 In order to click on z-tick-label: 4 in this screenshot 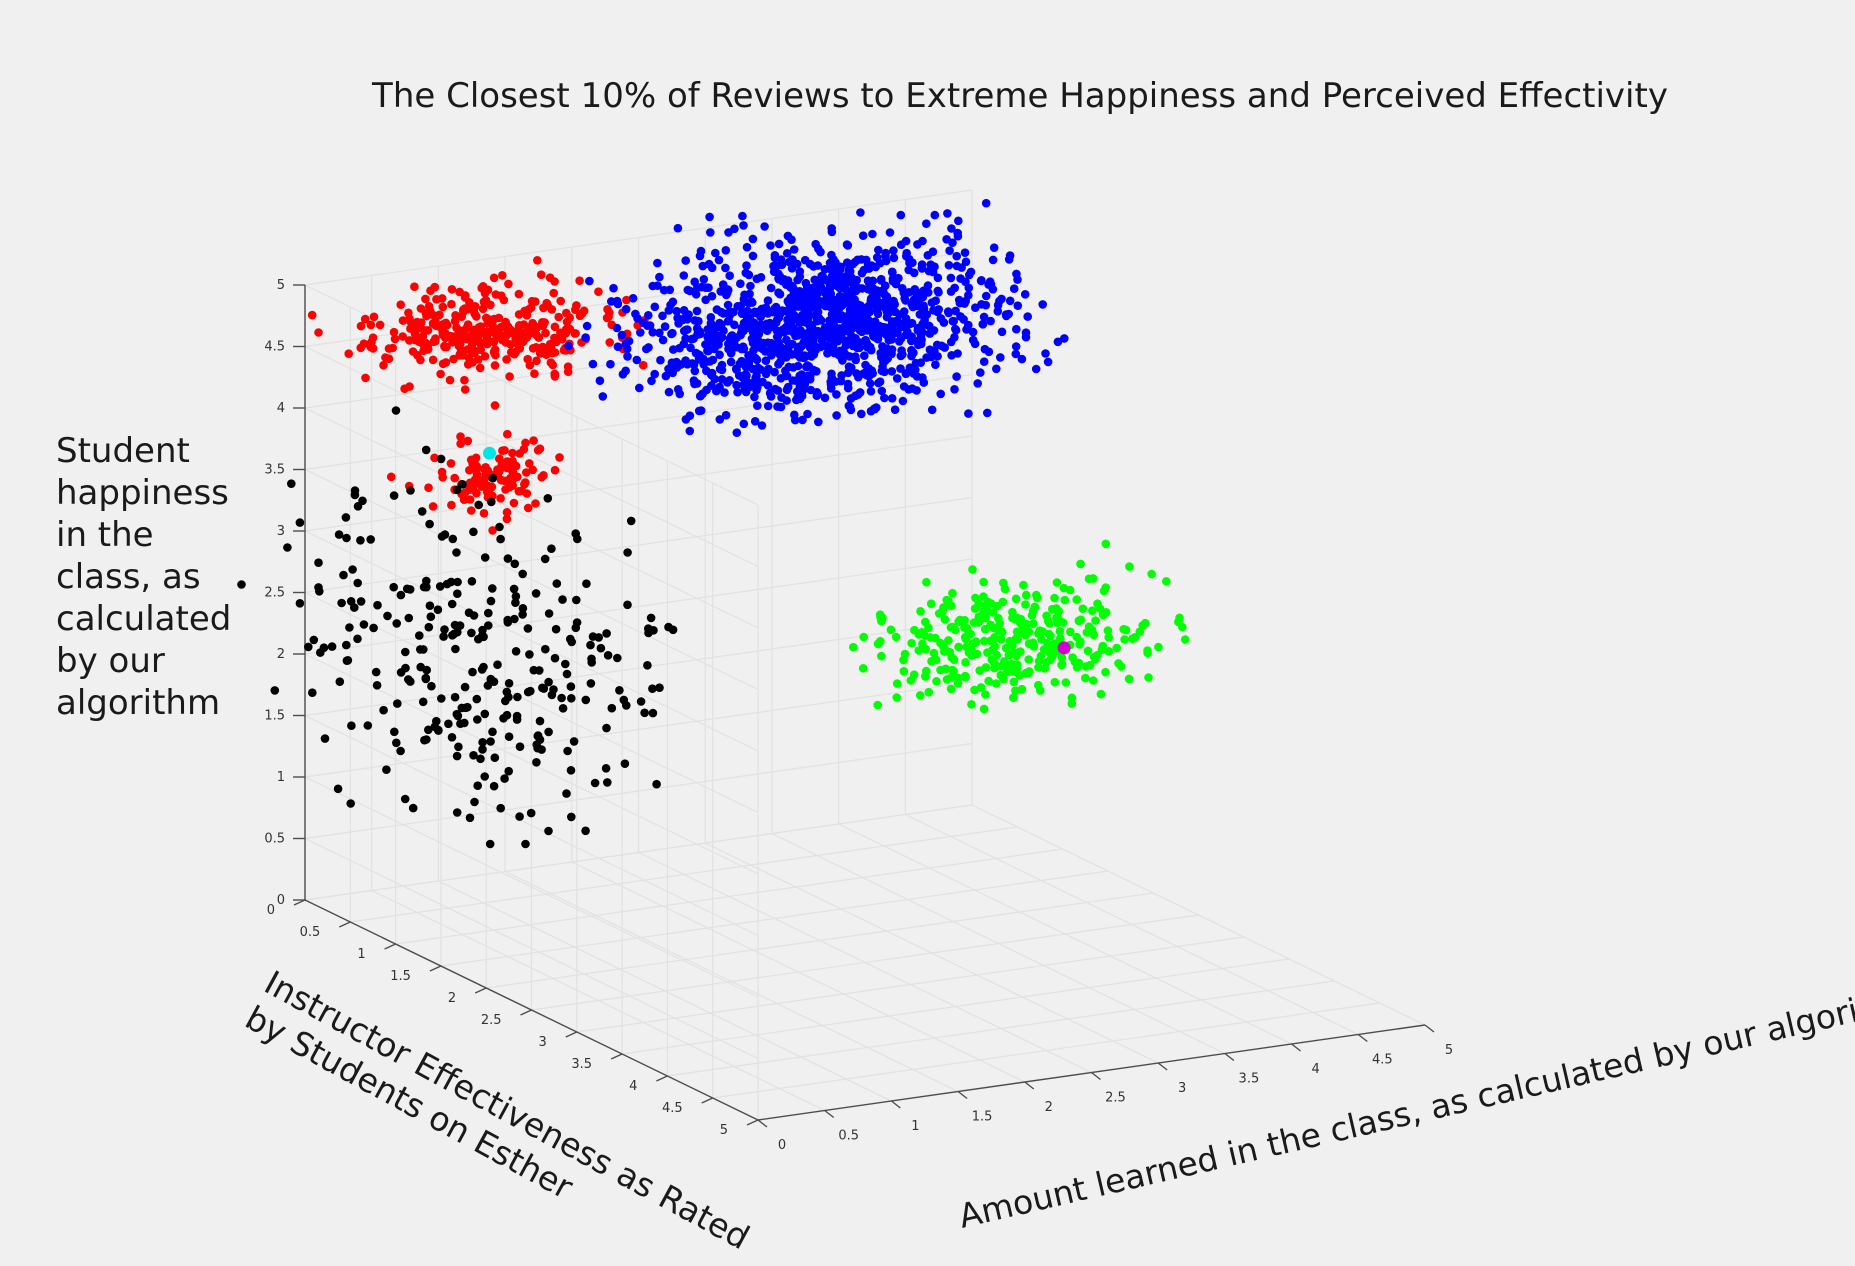, I will do `click(281, 408)`.